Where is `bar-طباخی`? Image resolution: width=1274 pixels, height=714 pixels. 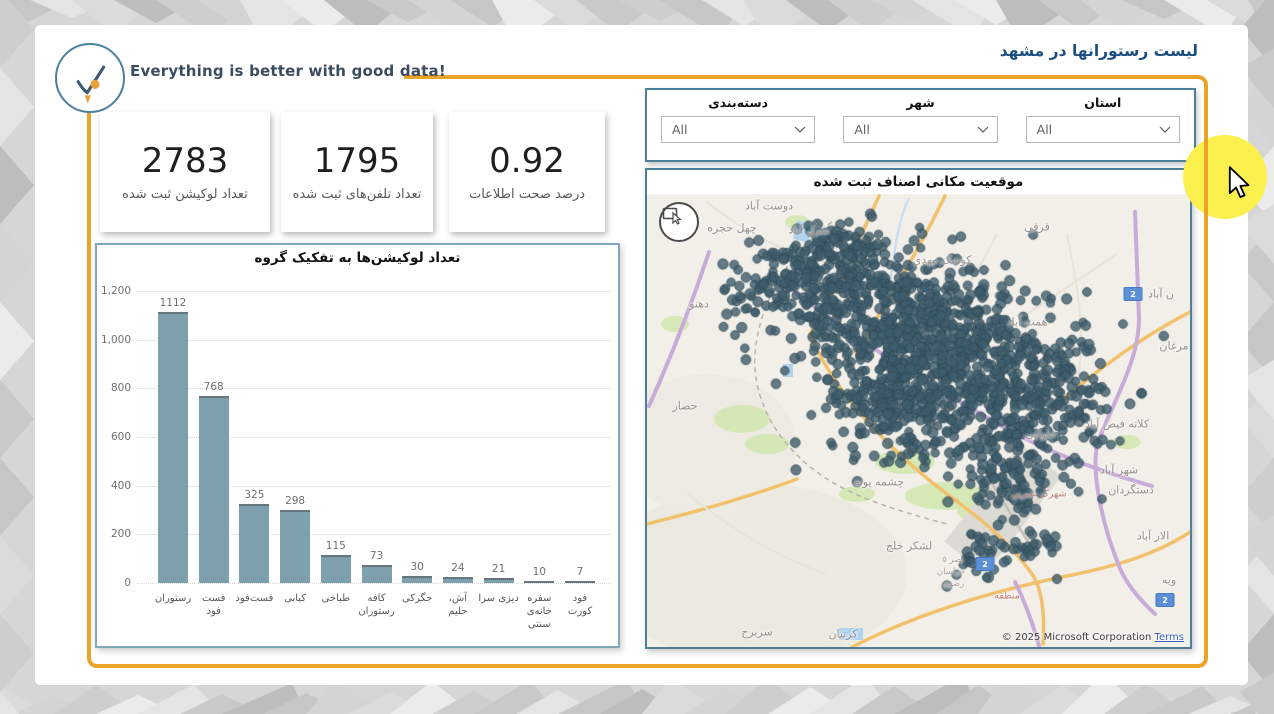
bar-طباخی is located at coordinates (335, 569).